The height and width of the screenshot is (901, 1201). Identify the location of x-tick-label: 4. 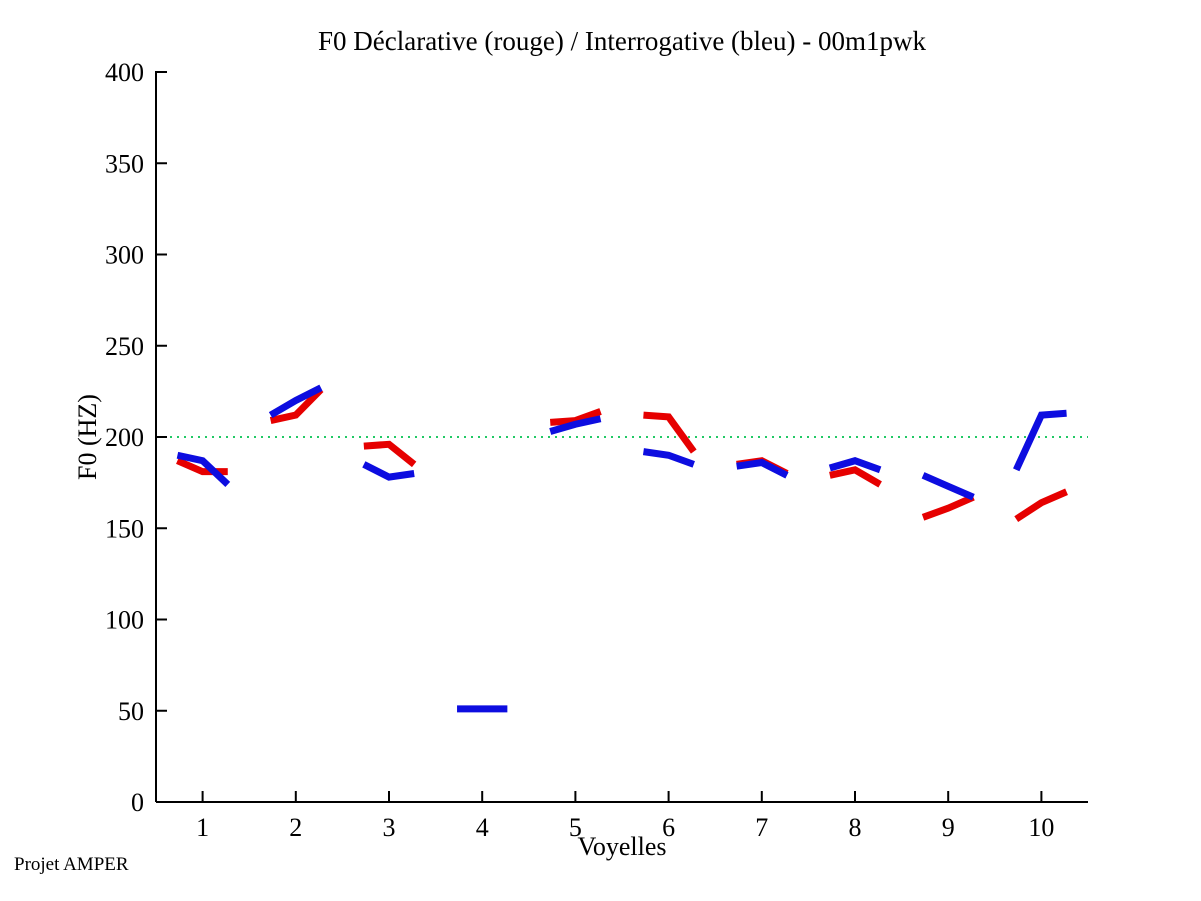
(482, 827).